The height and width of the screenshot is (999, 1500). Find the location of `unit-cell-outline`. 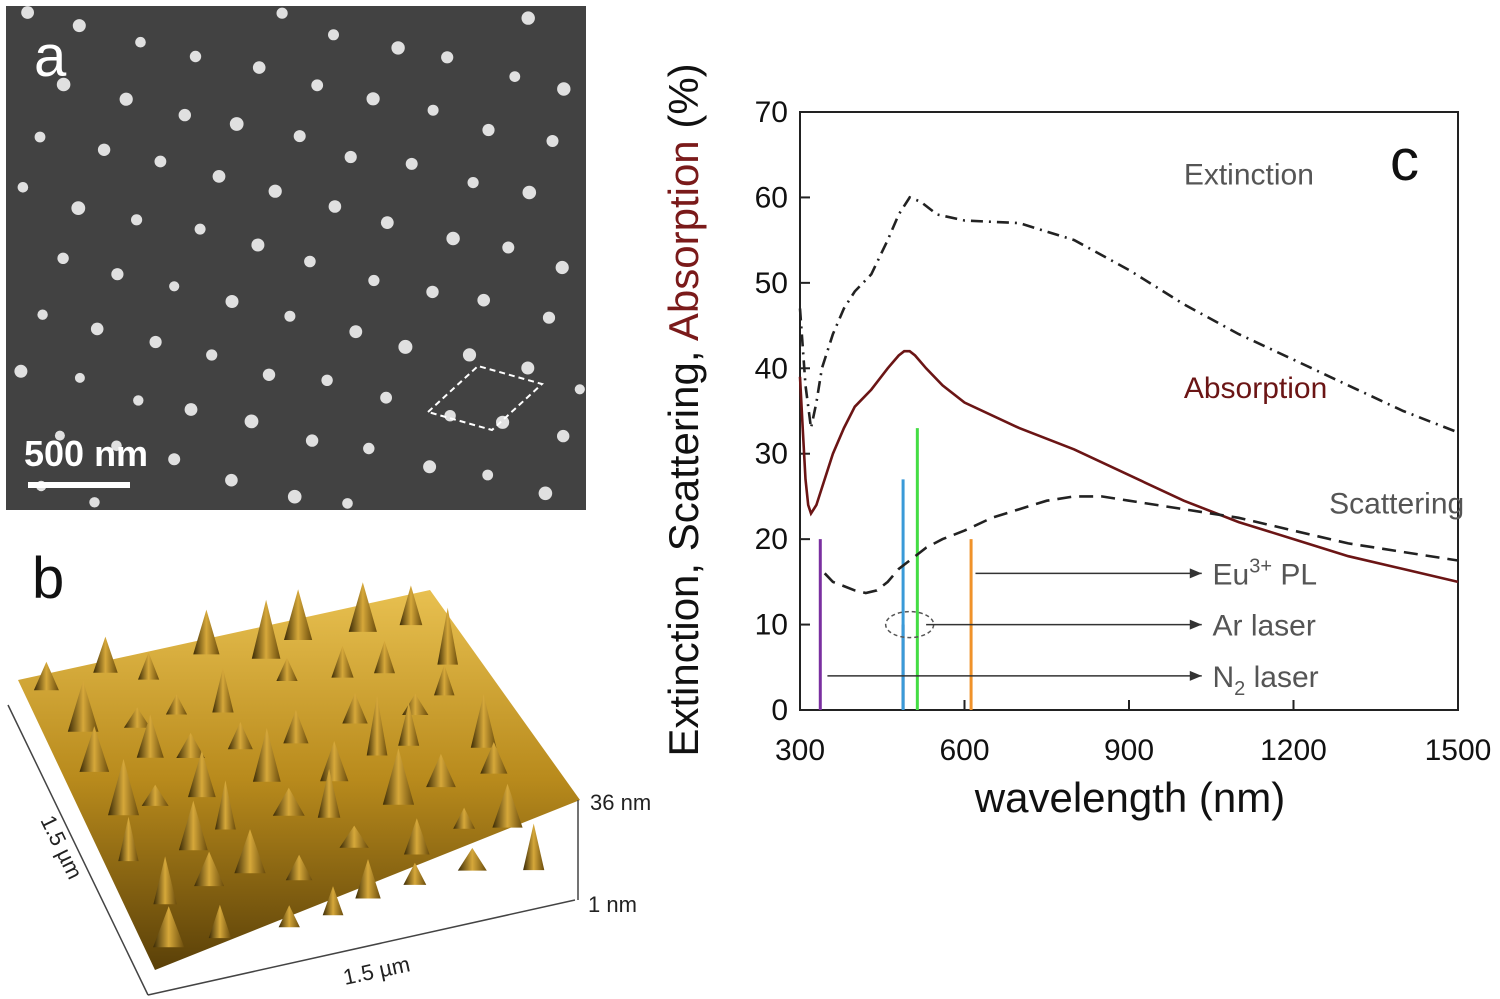

unit-cell-outline is located at coordinates (485, 398).